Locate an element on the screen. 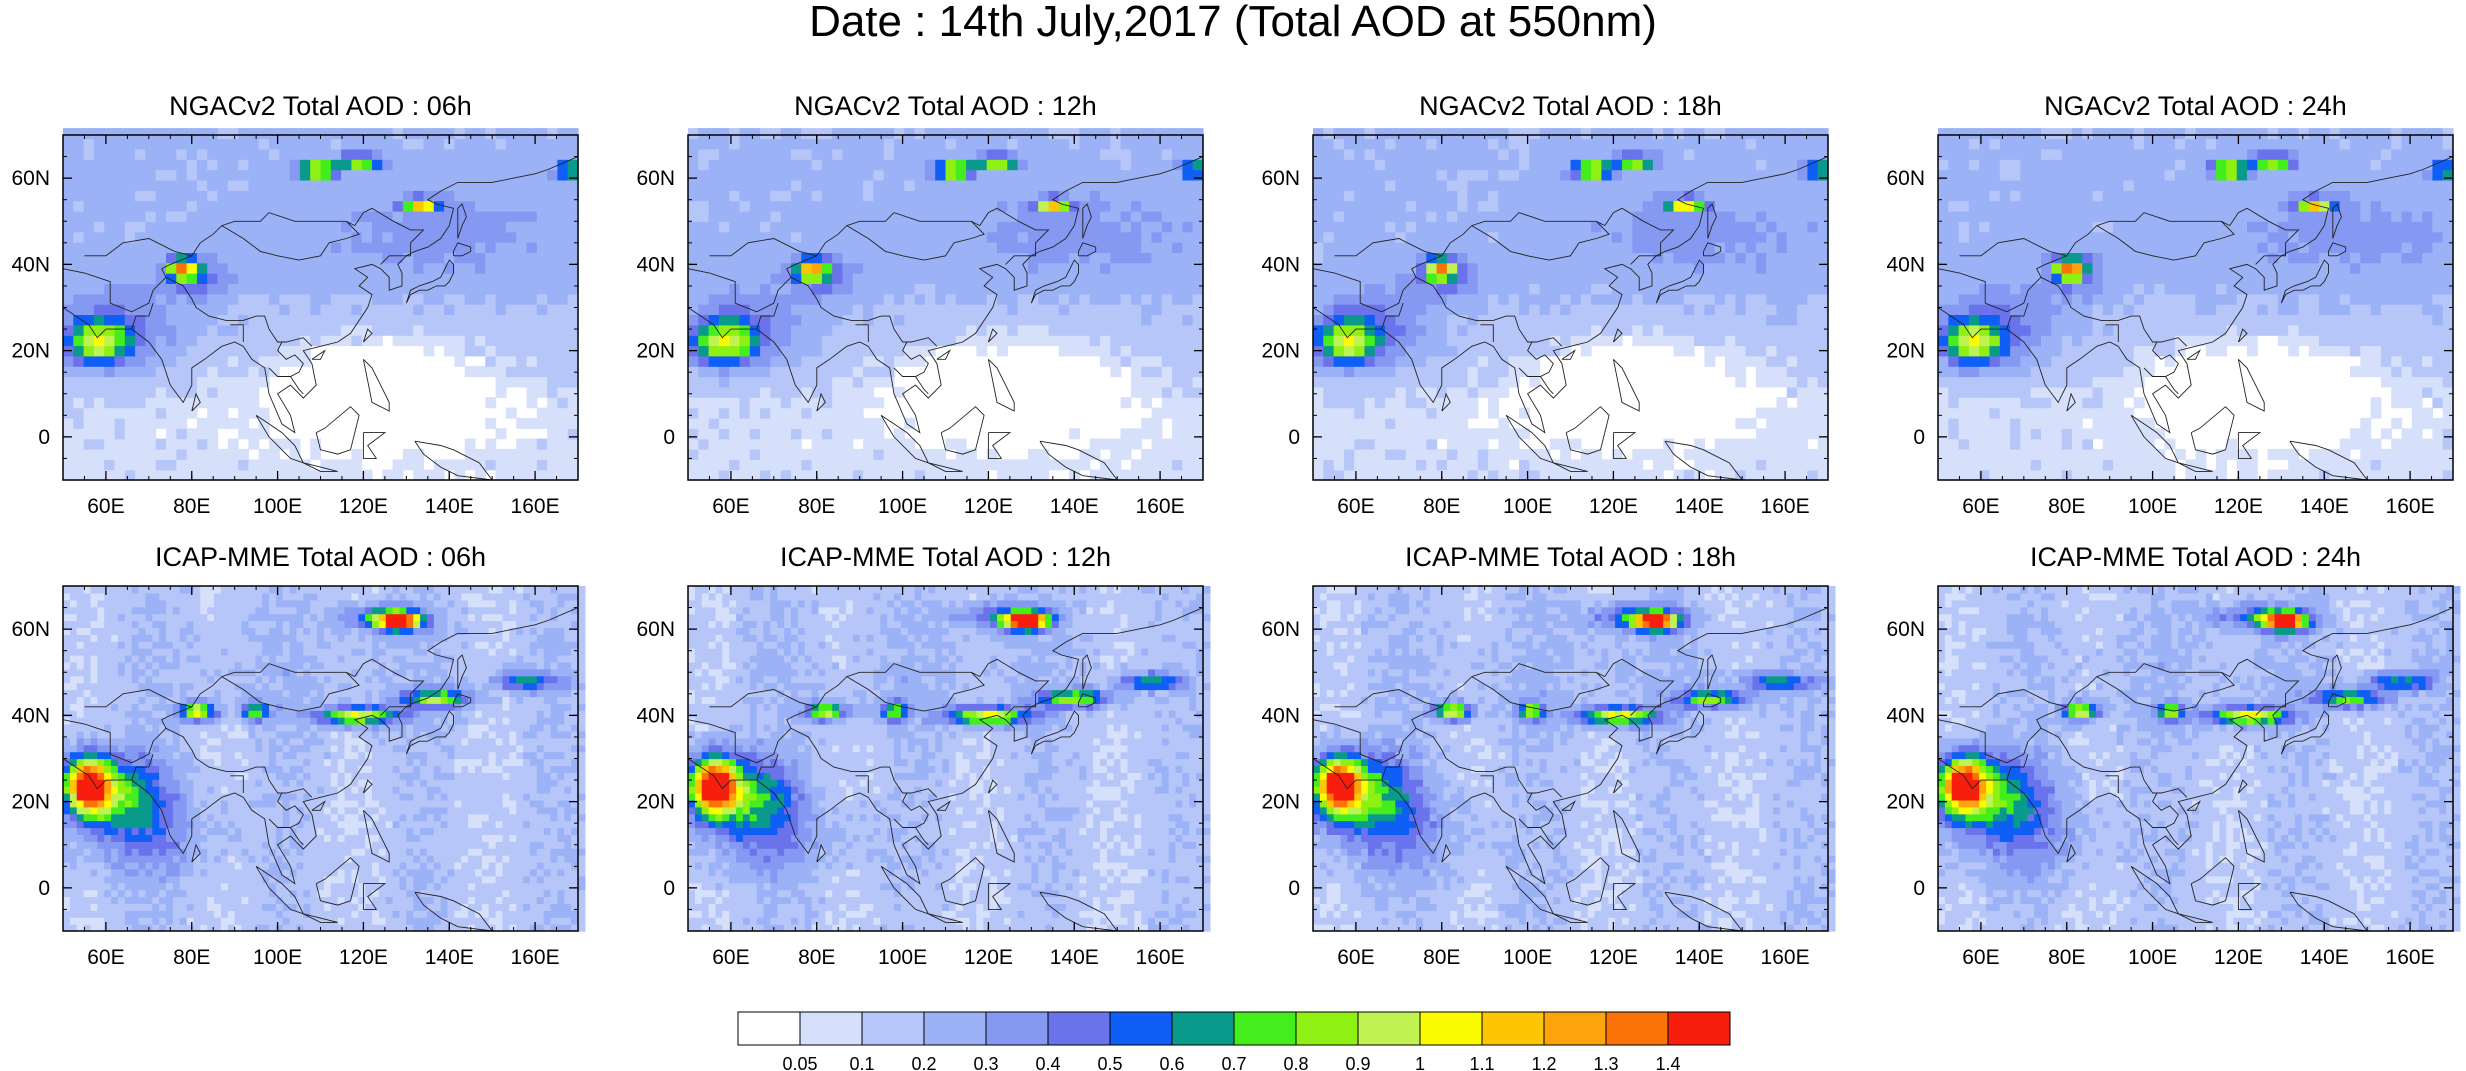 The height and width of the screenshot is (1071, 2466). colorbar-label: 0.1 is located at coordinates (861, 1062).